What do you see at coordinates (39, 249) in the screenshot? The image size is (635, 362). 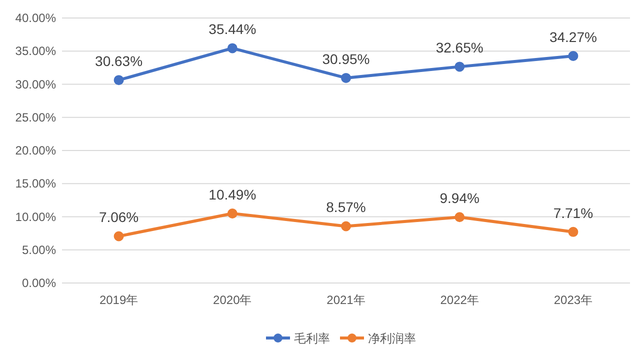 I see `y-tick-label: 5.00%` at bounding box center [39, 249].